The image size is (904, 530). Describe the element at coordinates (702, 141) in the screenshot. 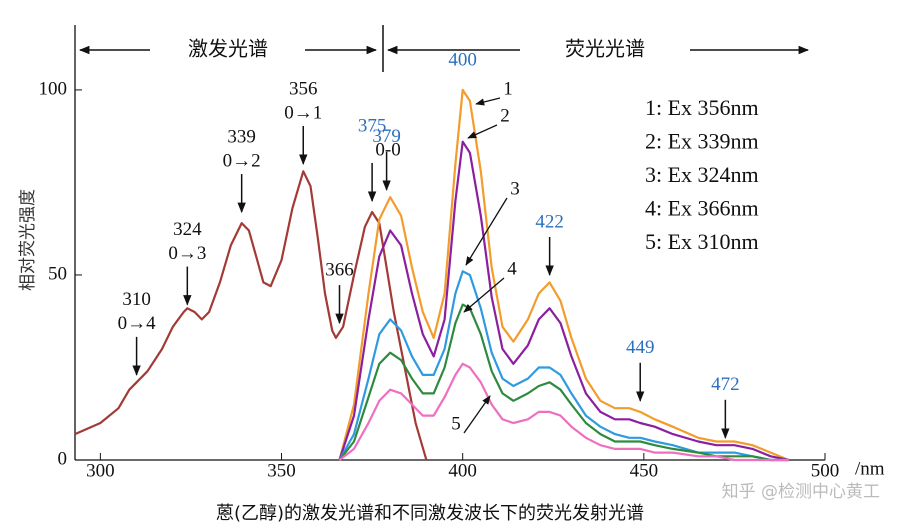

I see `legend-entry: 2: Ex 339nm` at that location.